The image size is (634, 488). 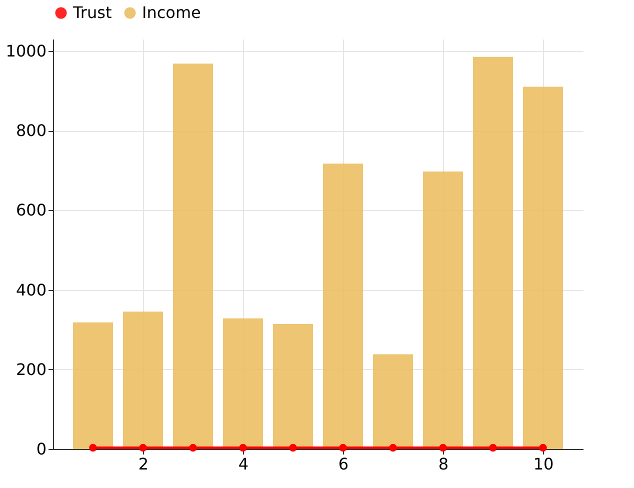 I want to click on y-tick-label: 1000, so click(x=26, y=50).